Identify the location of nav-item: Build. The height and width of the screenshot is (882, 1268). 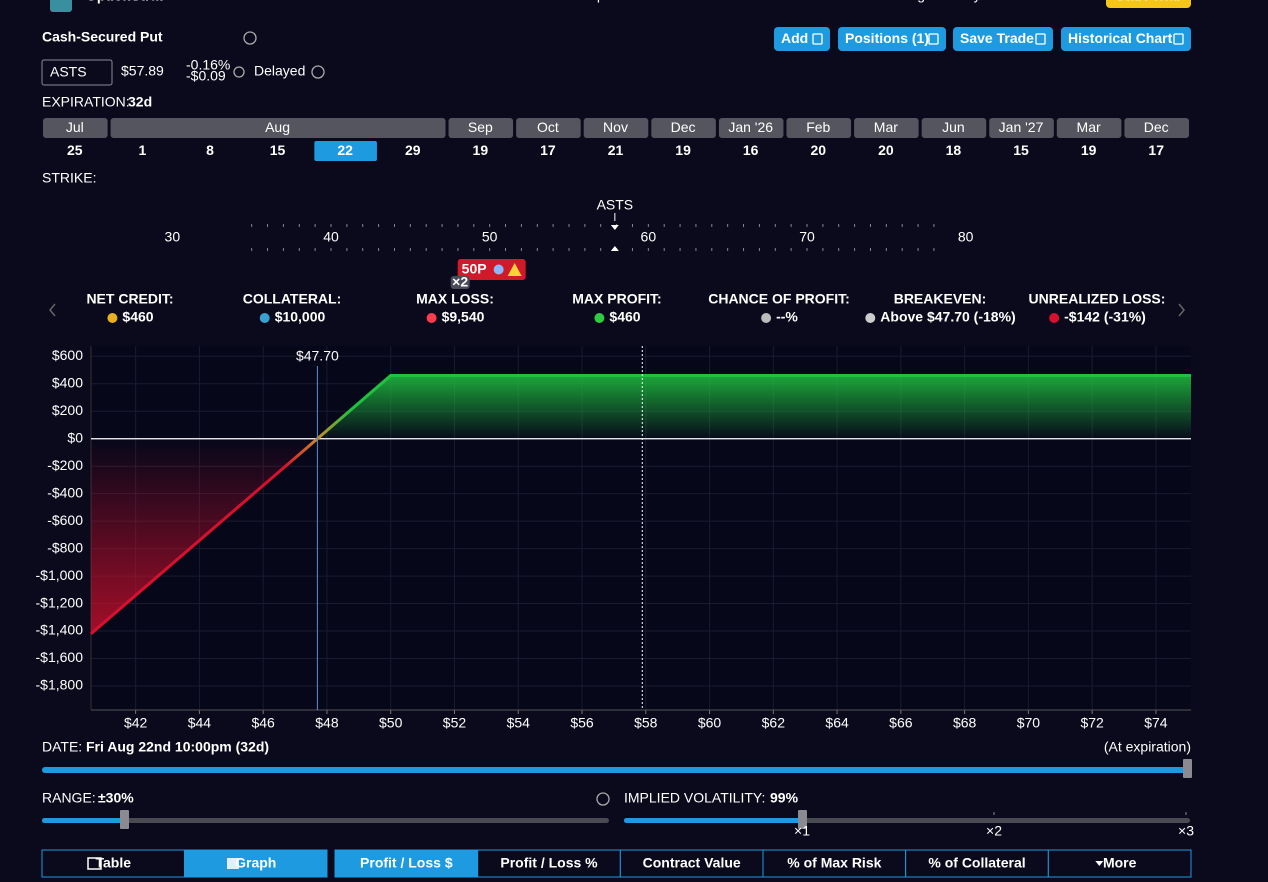
(509, 1).